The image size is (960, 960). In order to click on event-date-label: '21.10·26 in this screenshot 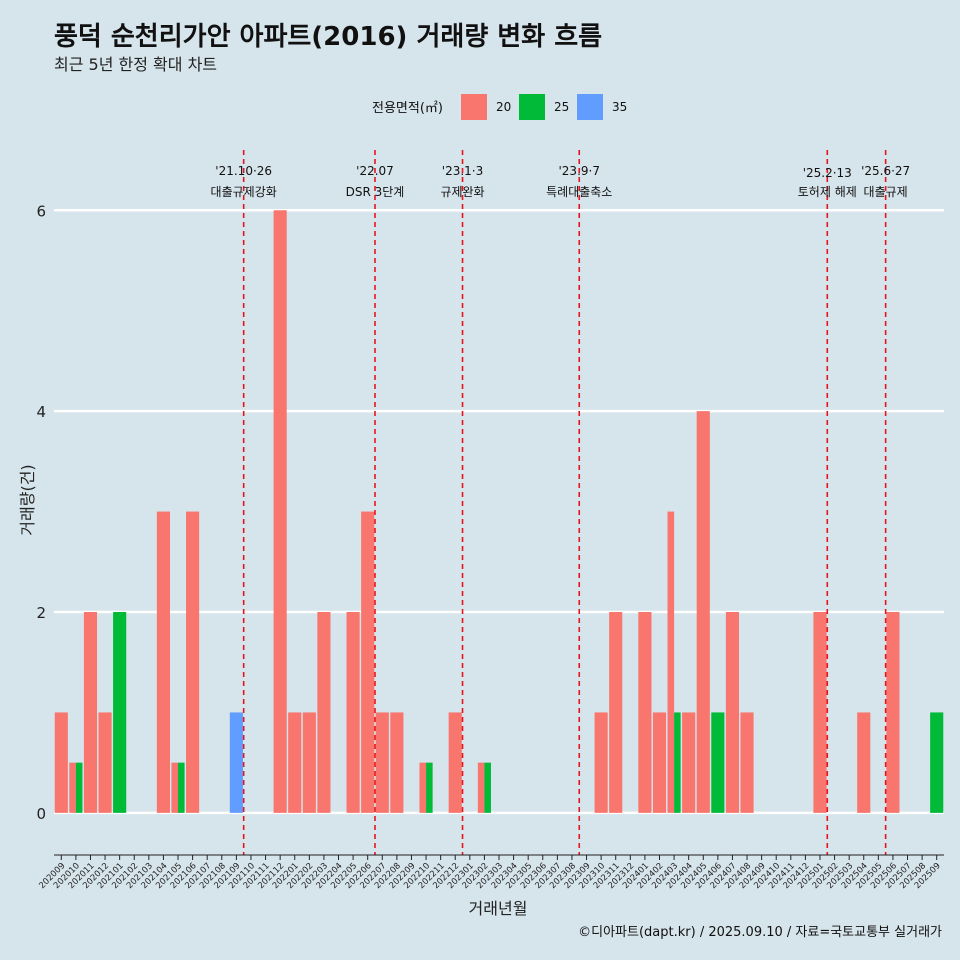, I will do `click(243, 171)`.